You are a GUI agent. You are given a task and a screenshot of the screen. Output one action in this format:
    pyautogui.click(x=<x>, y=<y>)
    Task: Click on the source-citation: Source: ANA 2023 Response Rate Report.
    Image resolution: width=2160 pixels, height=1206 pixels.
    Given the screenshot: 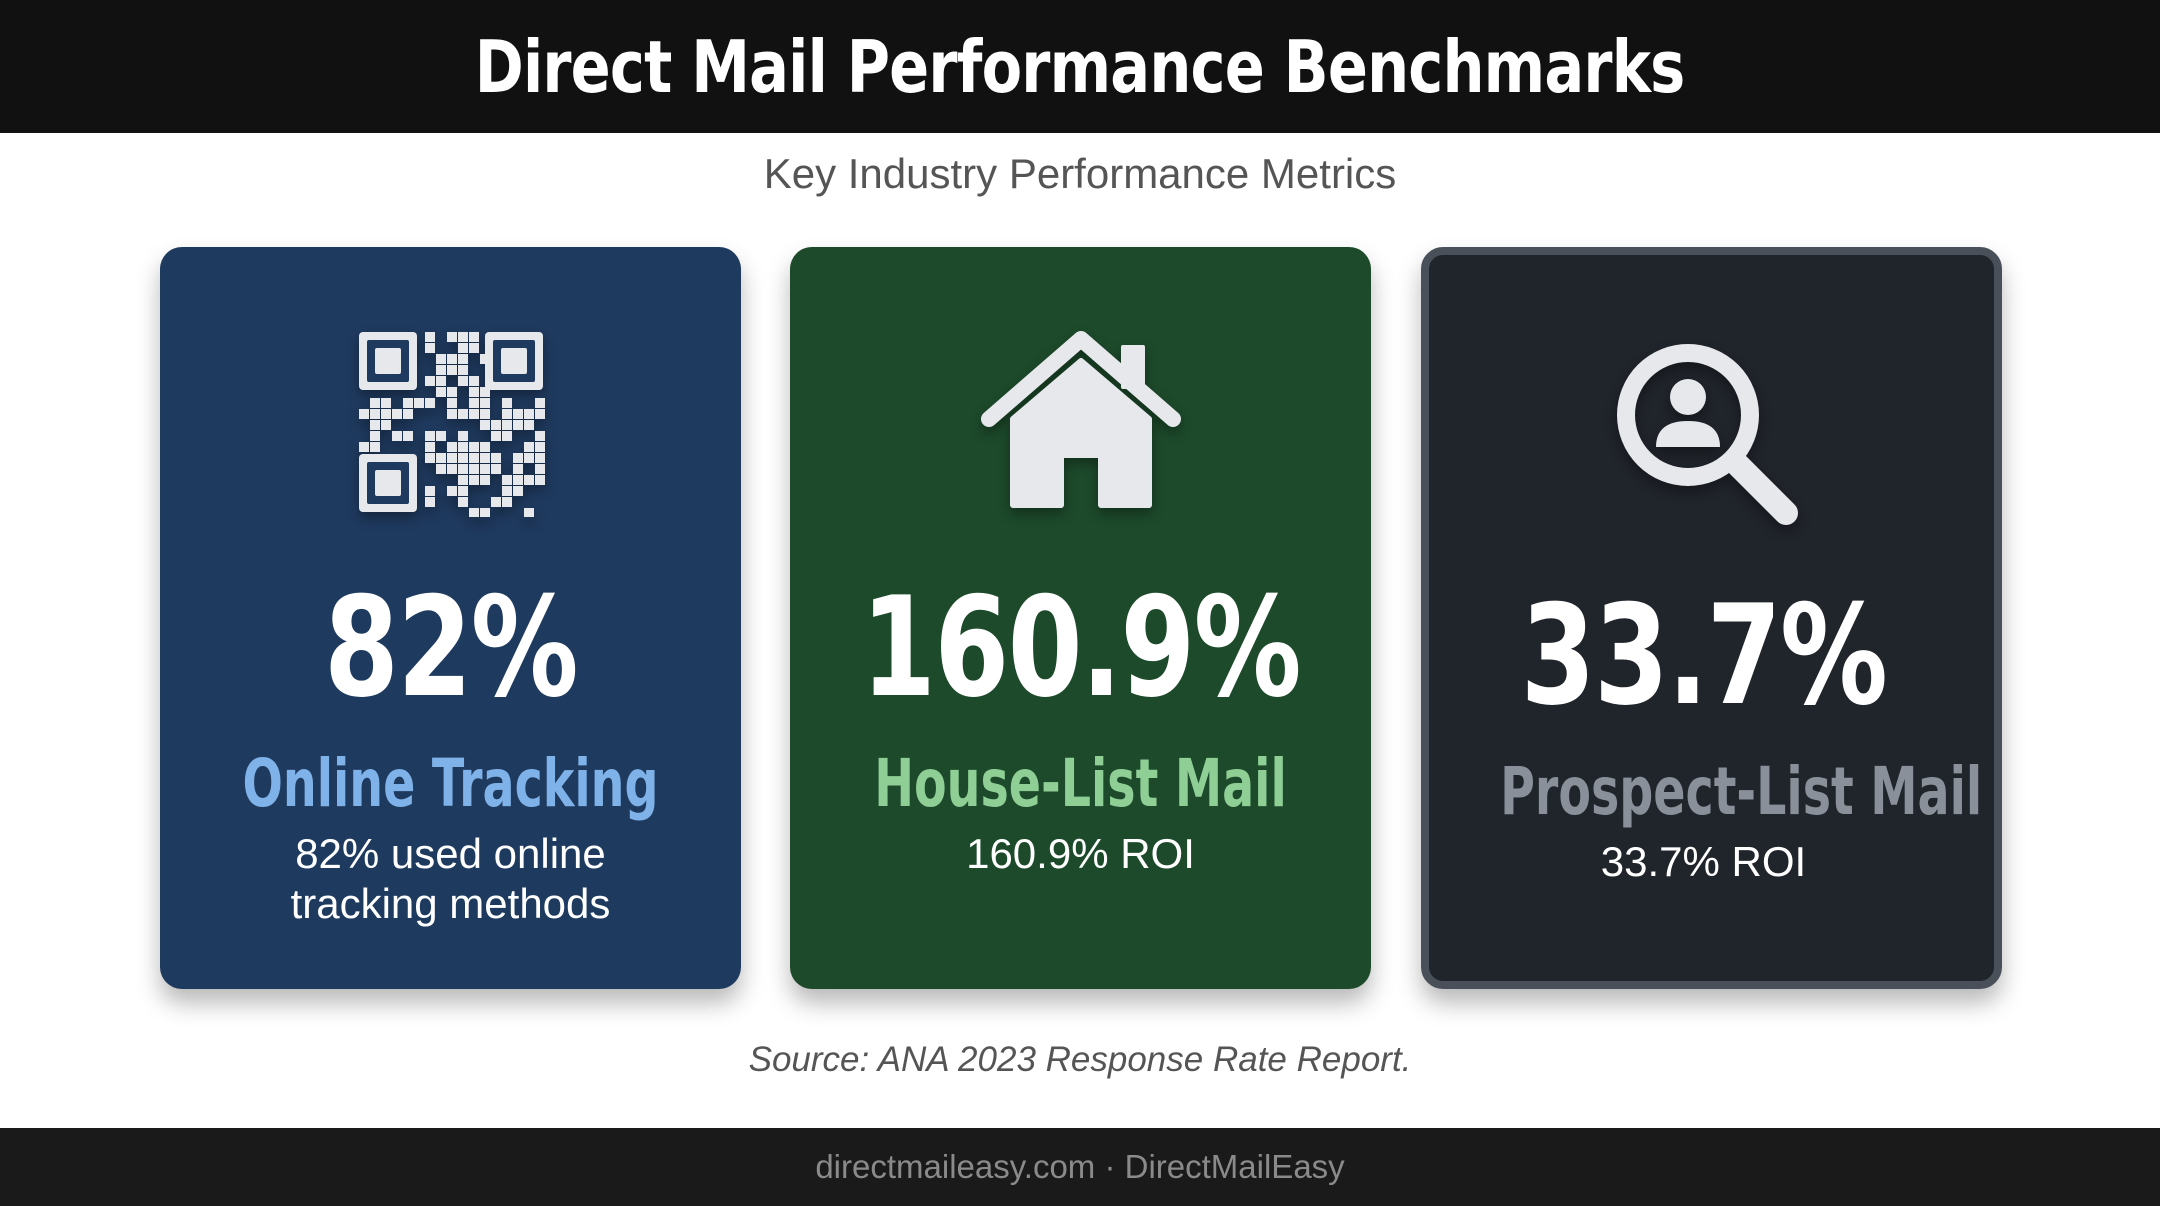 What is the action you would take?
    pyautogui.click(x=1080, y=1059)
    